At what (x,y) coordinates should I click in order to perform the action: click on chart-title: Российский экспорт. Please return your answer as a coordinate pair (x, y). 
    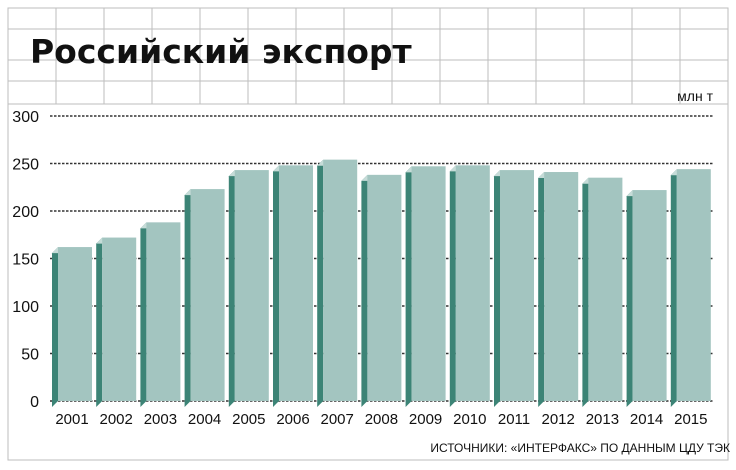
    Looking at the image, I should click on (221, 51).